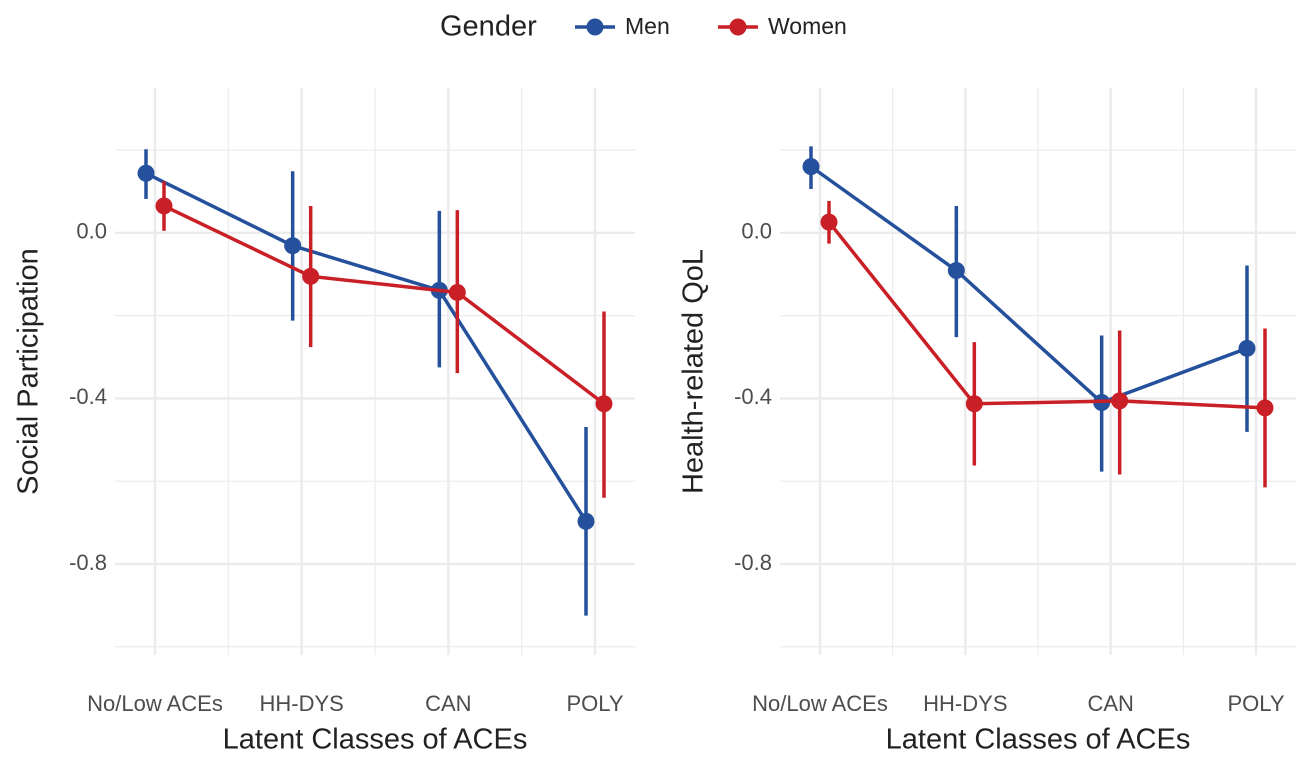 This screenshot has height=758, width=1306. I want to click on legend-title: Gender, so click(488, 27).